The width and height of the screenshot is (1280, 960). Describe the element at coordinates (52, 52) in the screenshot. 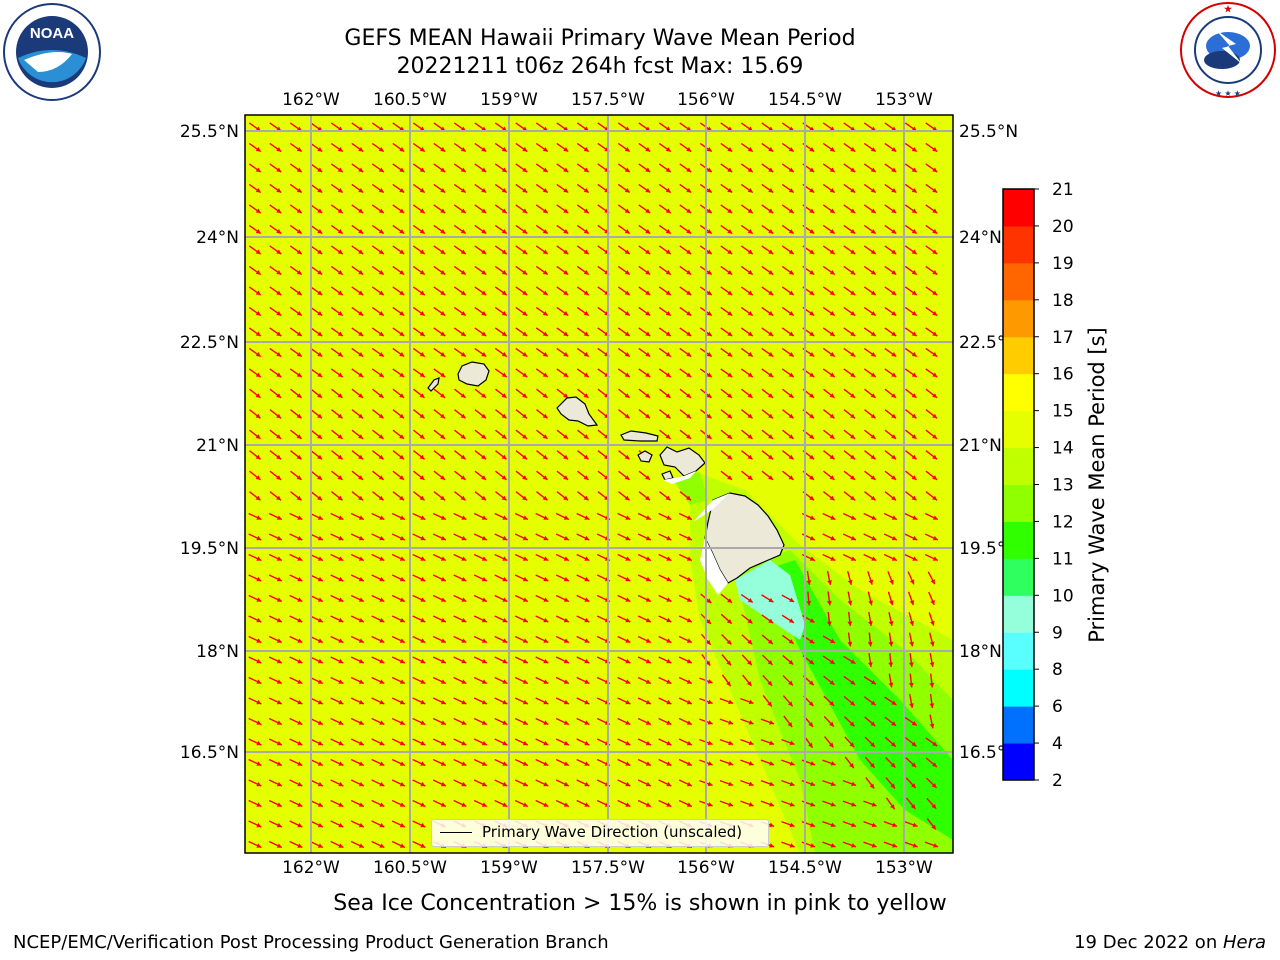

I see `noaa-logo-icon: NOAA` at that location.